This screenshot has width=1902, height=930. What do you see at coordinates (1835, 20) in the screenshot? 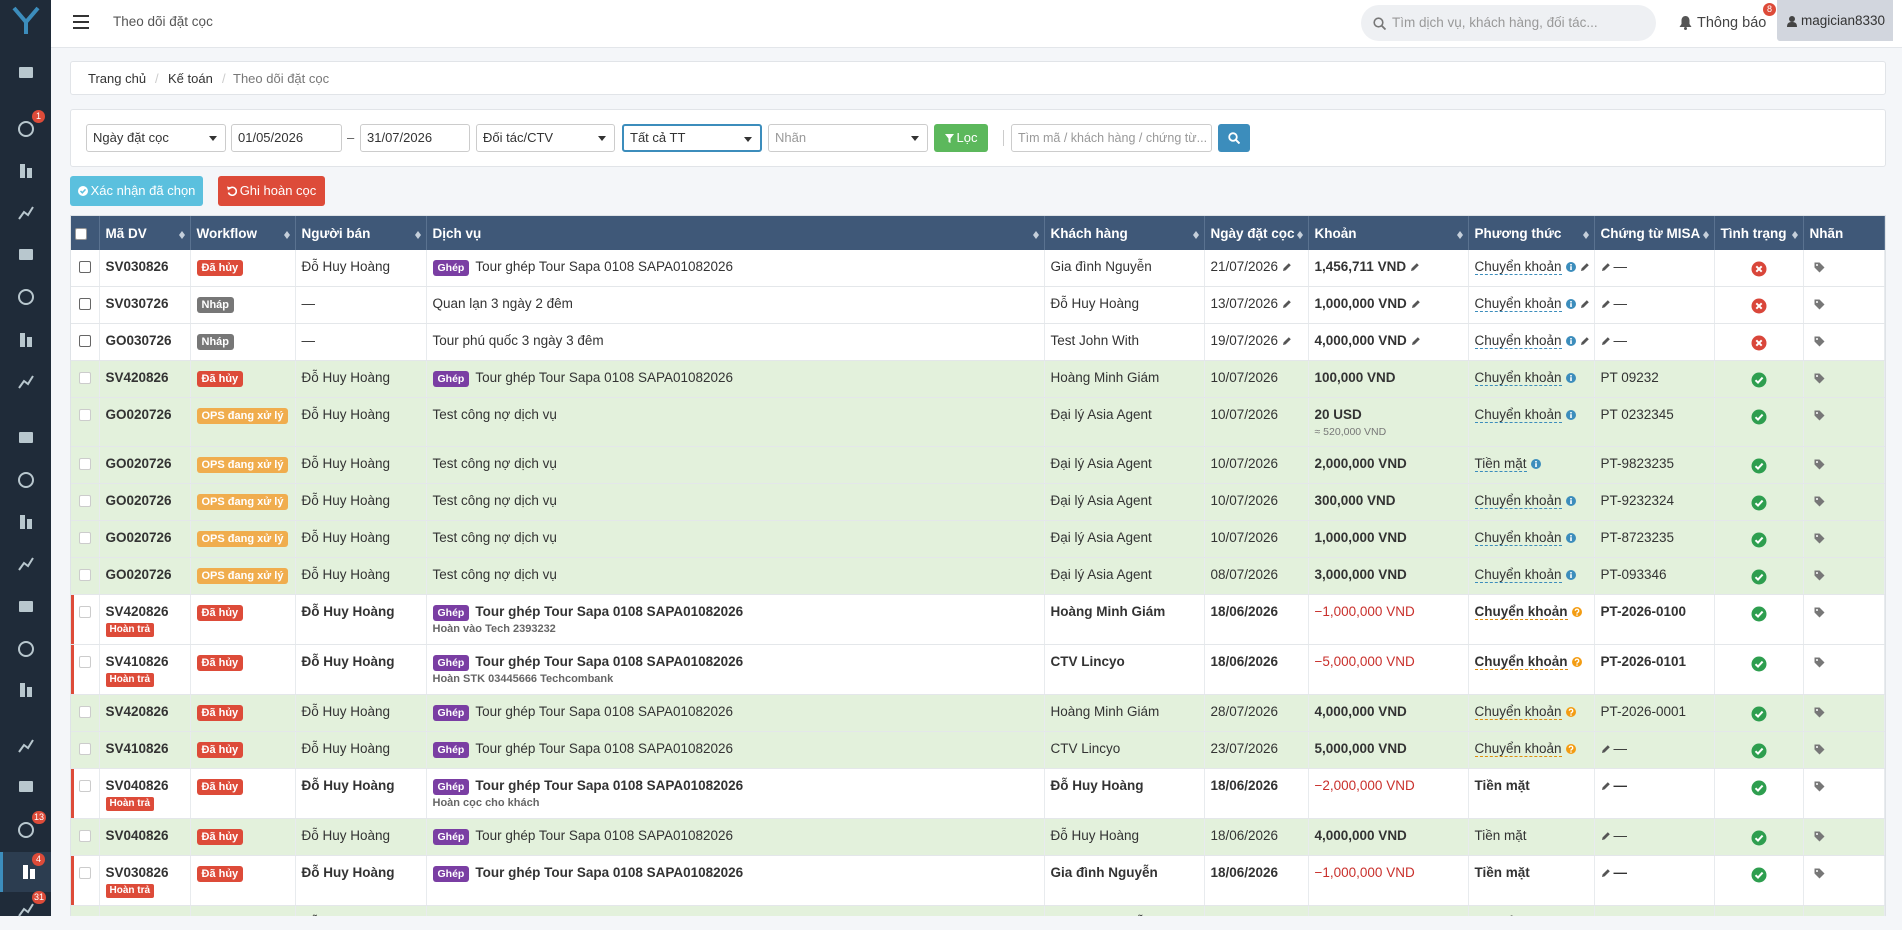
I see `user-menu: magician8330` at bounding box center [1835, 20].